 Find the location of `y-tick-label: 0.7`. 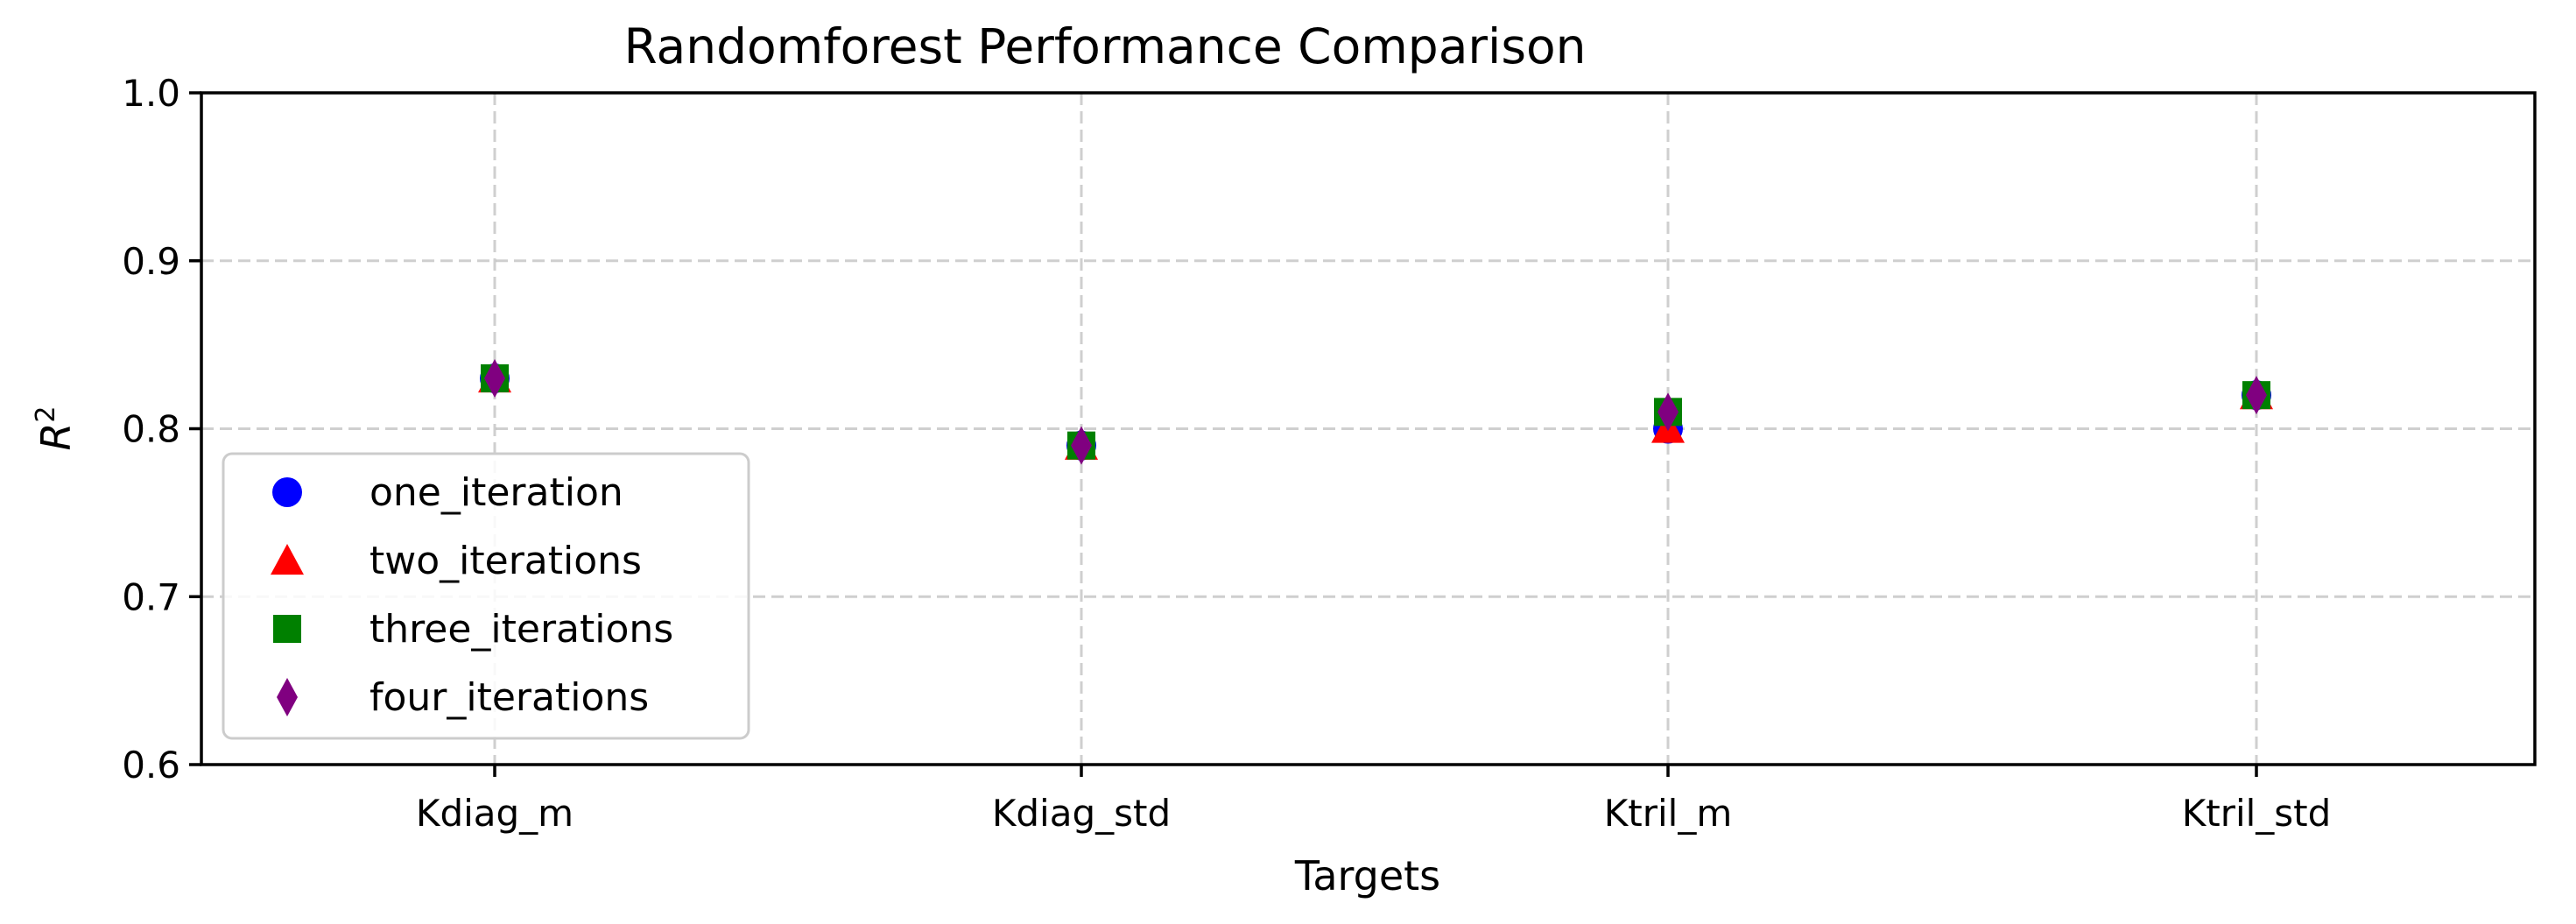

y-tick-label: 0.7 is located at coordinates (151, 596).